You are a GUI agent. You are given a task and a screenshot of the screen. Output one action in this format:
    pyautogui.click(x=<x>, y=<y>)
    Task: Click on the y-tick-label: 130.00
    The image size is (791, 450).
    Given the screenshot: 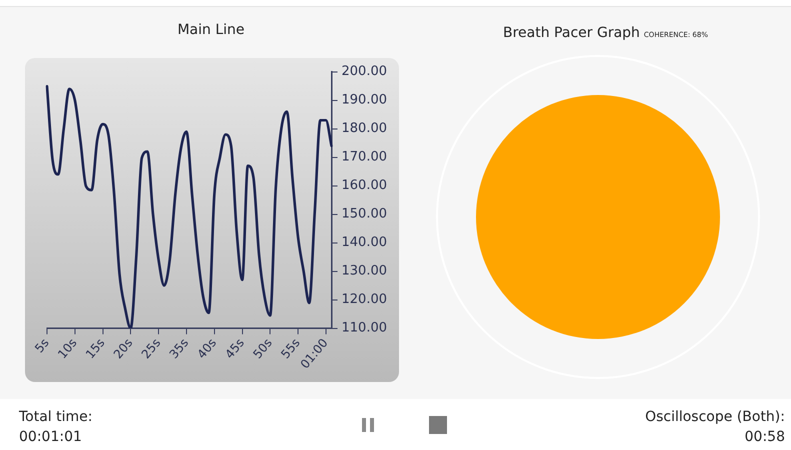 What is the action you would take?
    pyautogui.click(x=365, y=271)
    